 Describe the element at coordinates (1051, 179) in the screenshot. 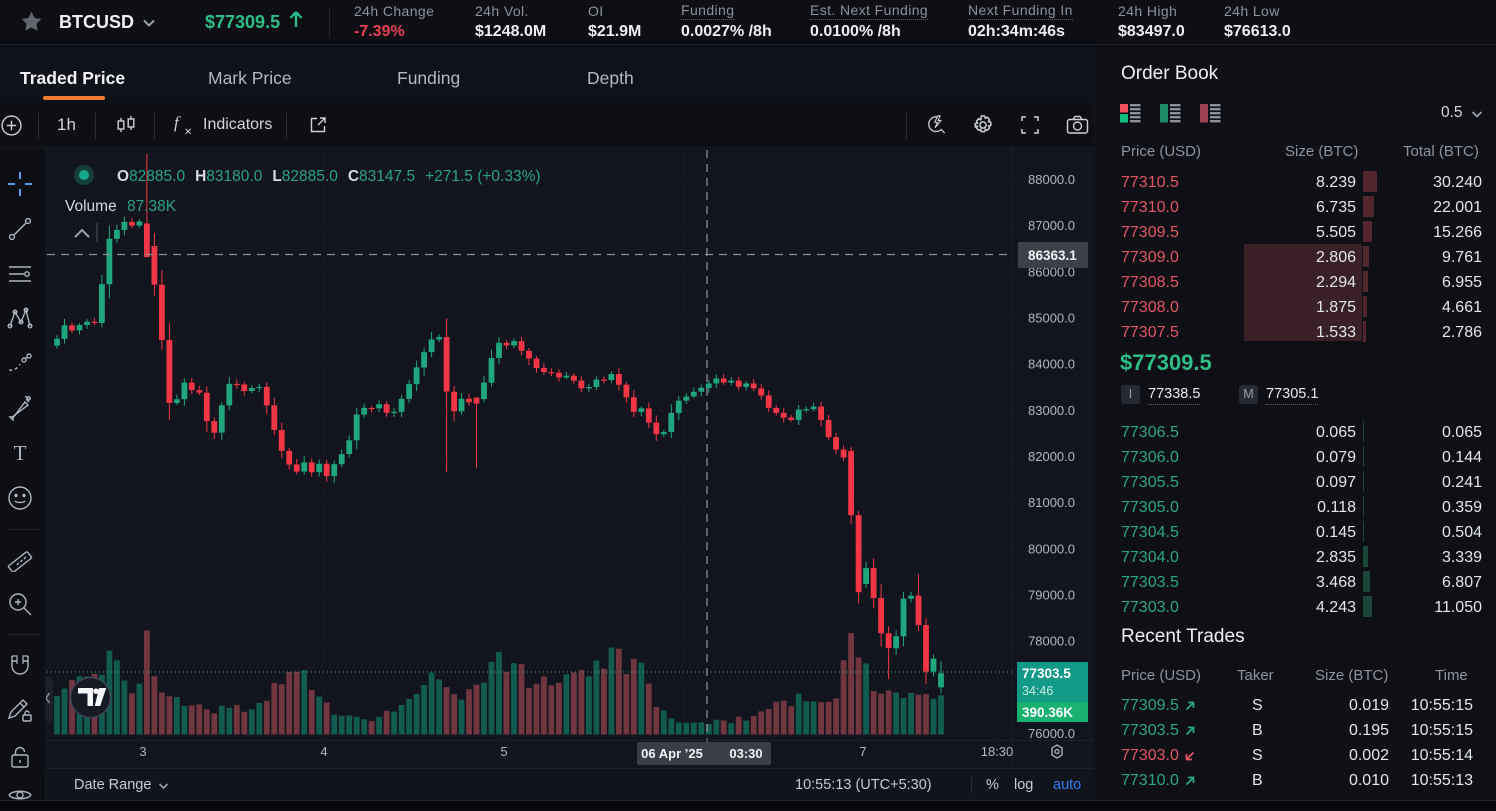

I see `svg-text: 88000.0` at that location.